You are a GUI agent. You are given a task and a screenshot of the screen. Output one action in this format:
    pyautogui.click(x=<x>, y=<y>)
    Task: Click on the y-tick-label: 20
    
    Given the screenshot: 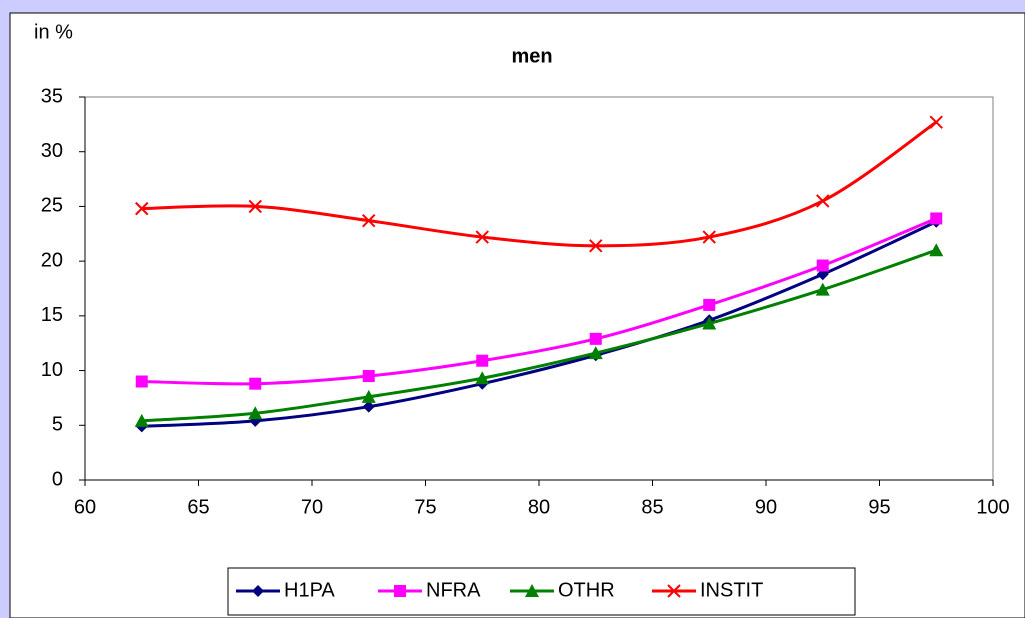 What is the action you would take?
    pyautogui.click(x=52, y=260)
    